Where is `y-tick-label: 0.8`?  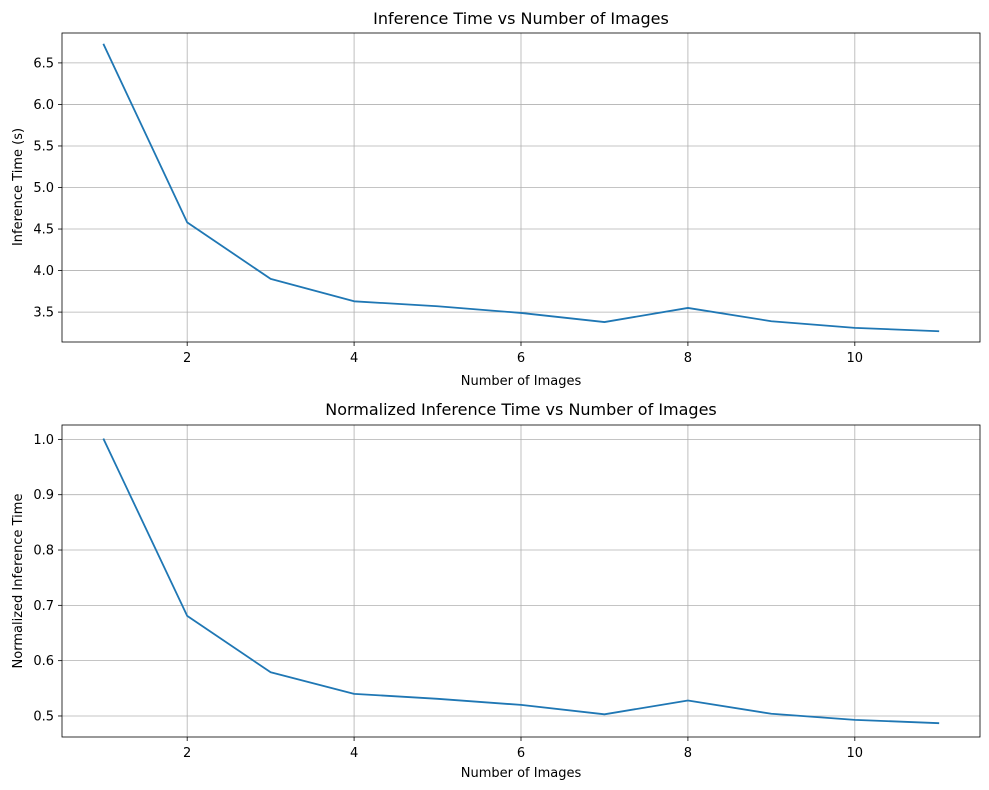
y-tick-label: 0.8 is located at coordinates (43, 551).